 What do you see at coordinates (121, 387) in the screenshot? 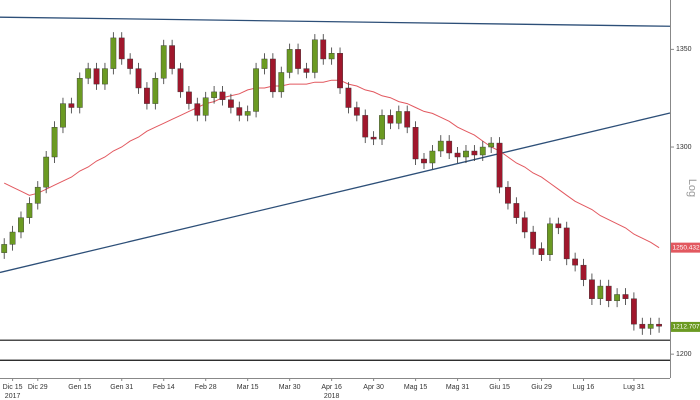
I see `x-tick-label: Gen 31` at bounding box center [121, 387].